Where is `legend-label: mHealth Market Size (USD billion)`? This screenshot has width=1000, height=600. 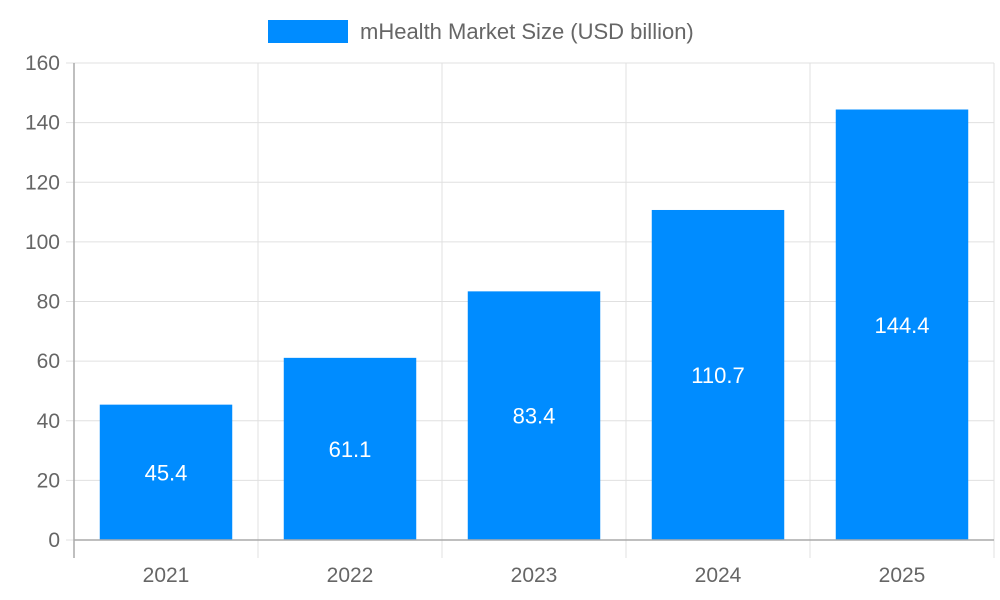
legend-label: mHealth Market Size (USD billion) is located at coordinates (527, 31).